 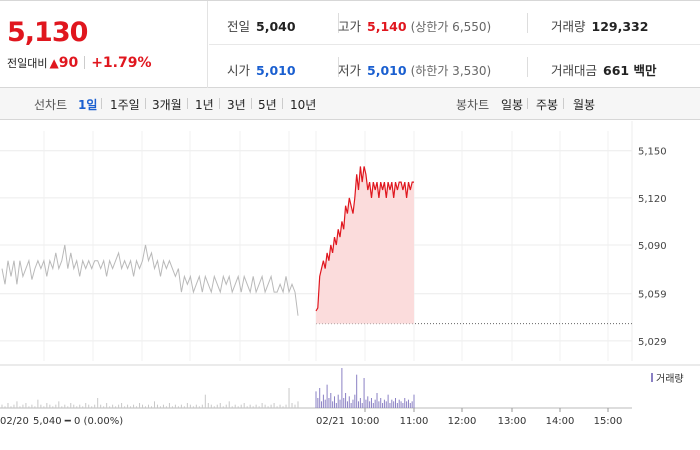 I want to click on today-label: 02/21, so click(x=330, y=421).